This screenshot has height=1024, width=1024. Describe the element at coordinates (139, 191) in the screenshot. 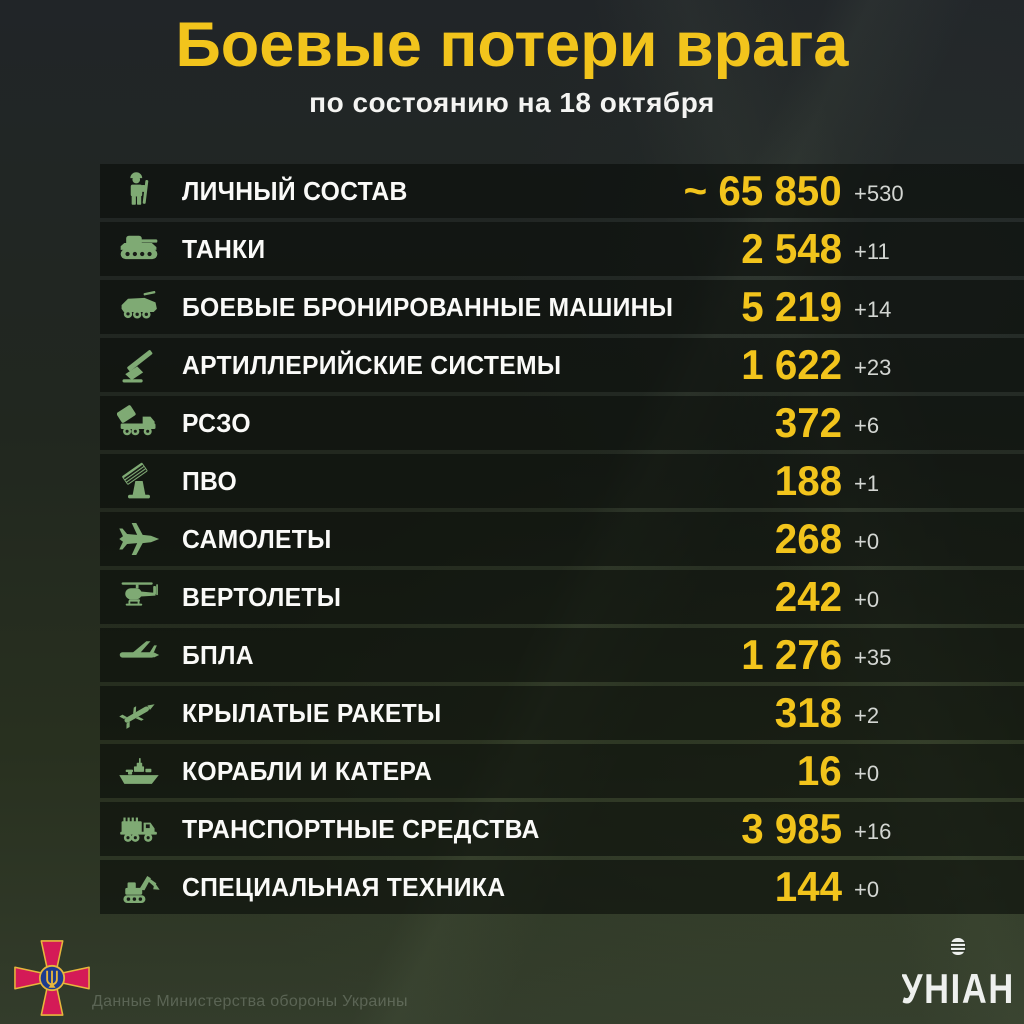

I see `soldier-icon` at that location.